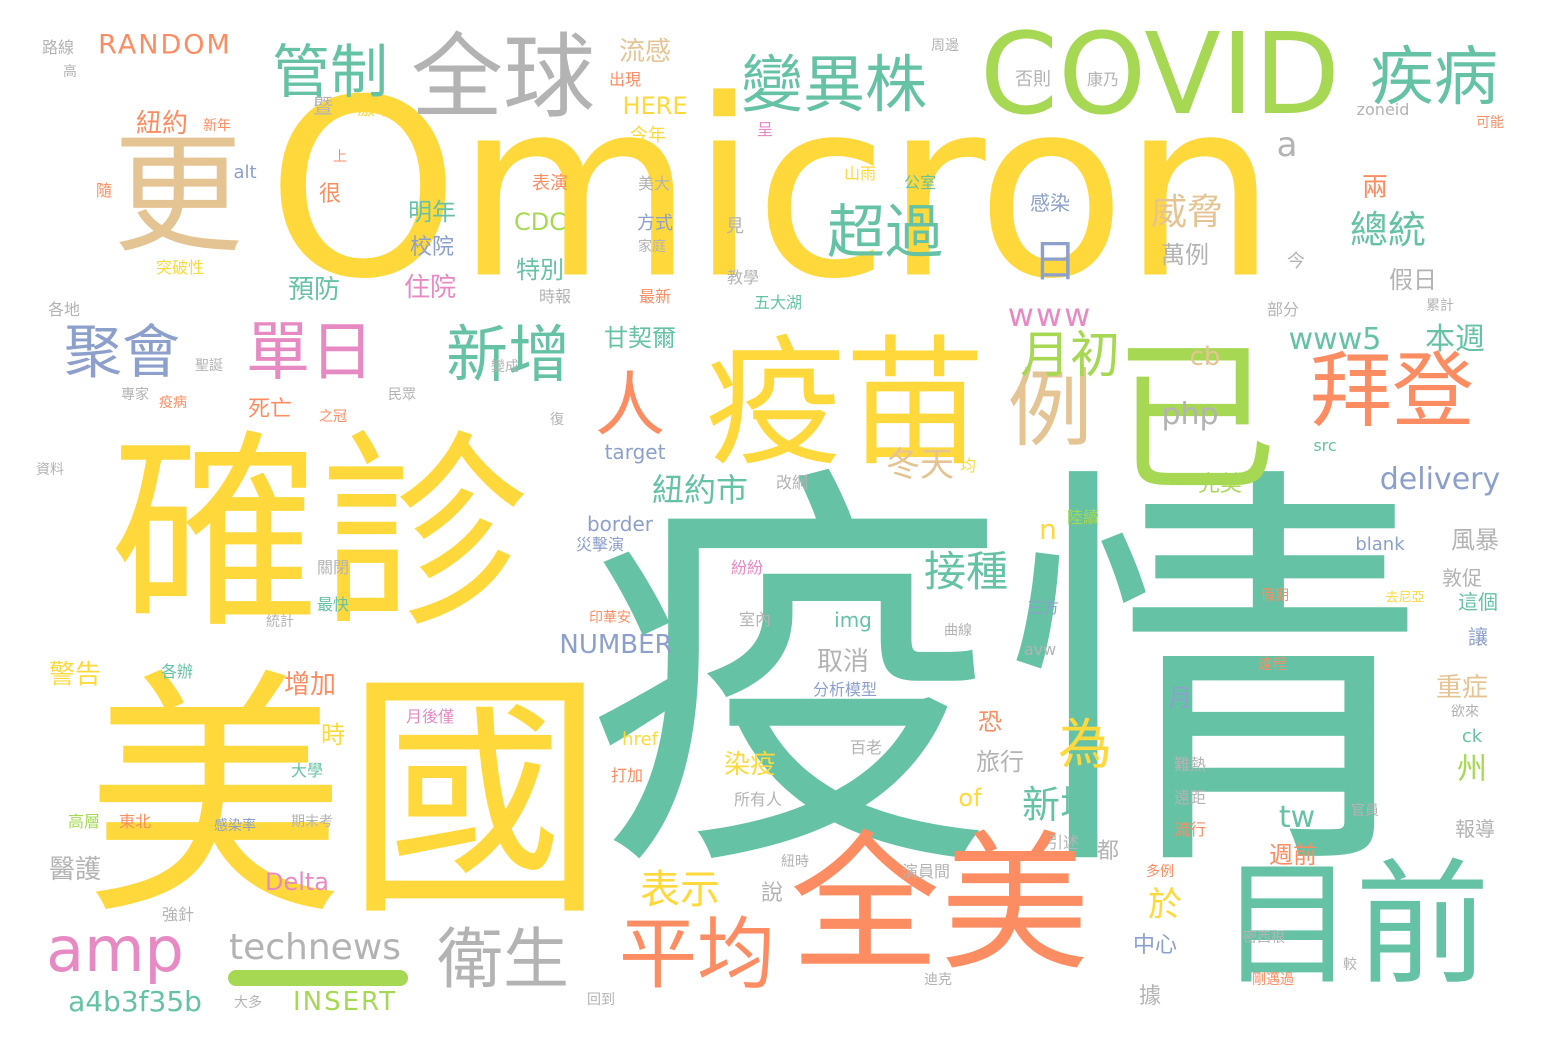 Image resolution: width=1548 pixels, height=1052 pixels. I want to click on word-zhou: 州, so click(1472, 769).